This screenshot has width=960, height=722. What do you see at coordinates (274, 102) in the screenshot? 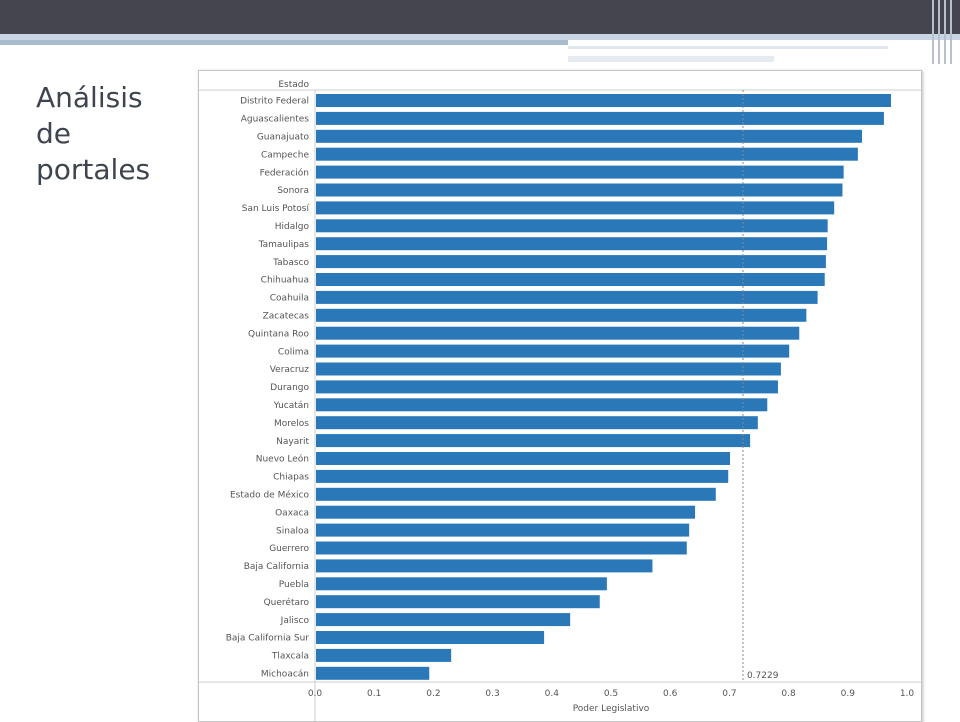
I see `category-label: Distrito Federal` at bounding box center [274, 102].